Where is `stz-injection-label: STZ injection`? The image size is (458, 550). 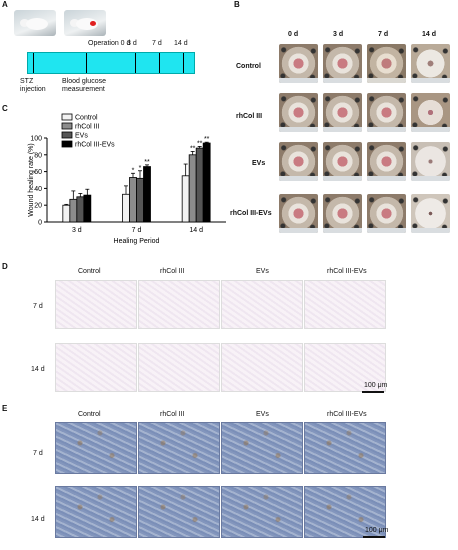
stz-injection-label: STZ injection is located at coordinates (33, 85).